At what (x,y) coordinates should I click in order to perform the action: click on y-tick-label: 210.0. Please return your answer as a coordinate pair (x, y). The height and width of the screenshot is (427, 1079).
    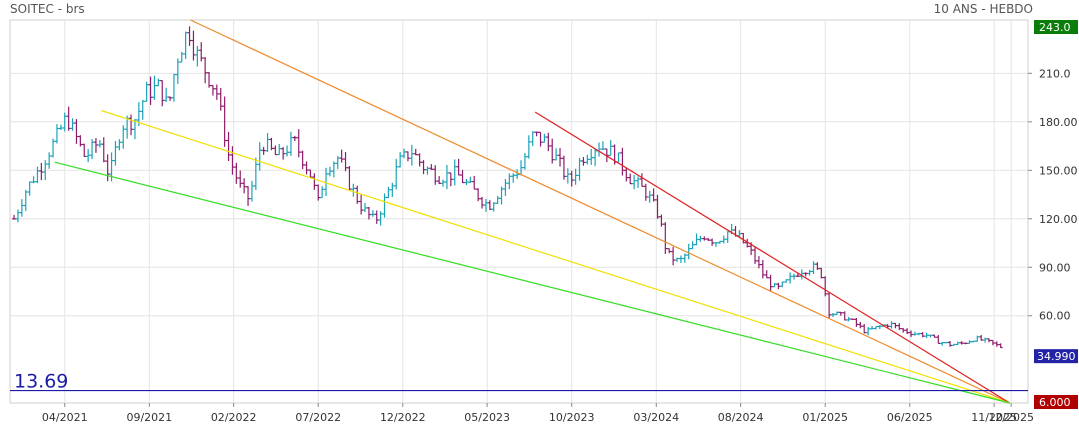
    Looking at the image, I should click on (1055, 73).